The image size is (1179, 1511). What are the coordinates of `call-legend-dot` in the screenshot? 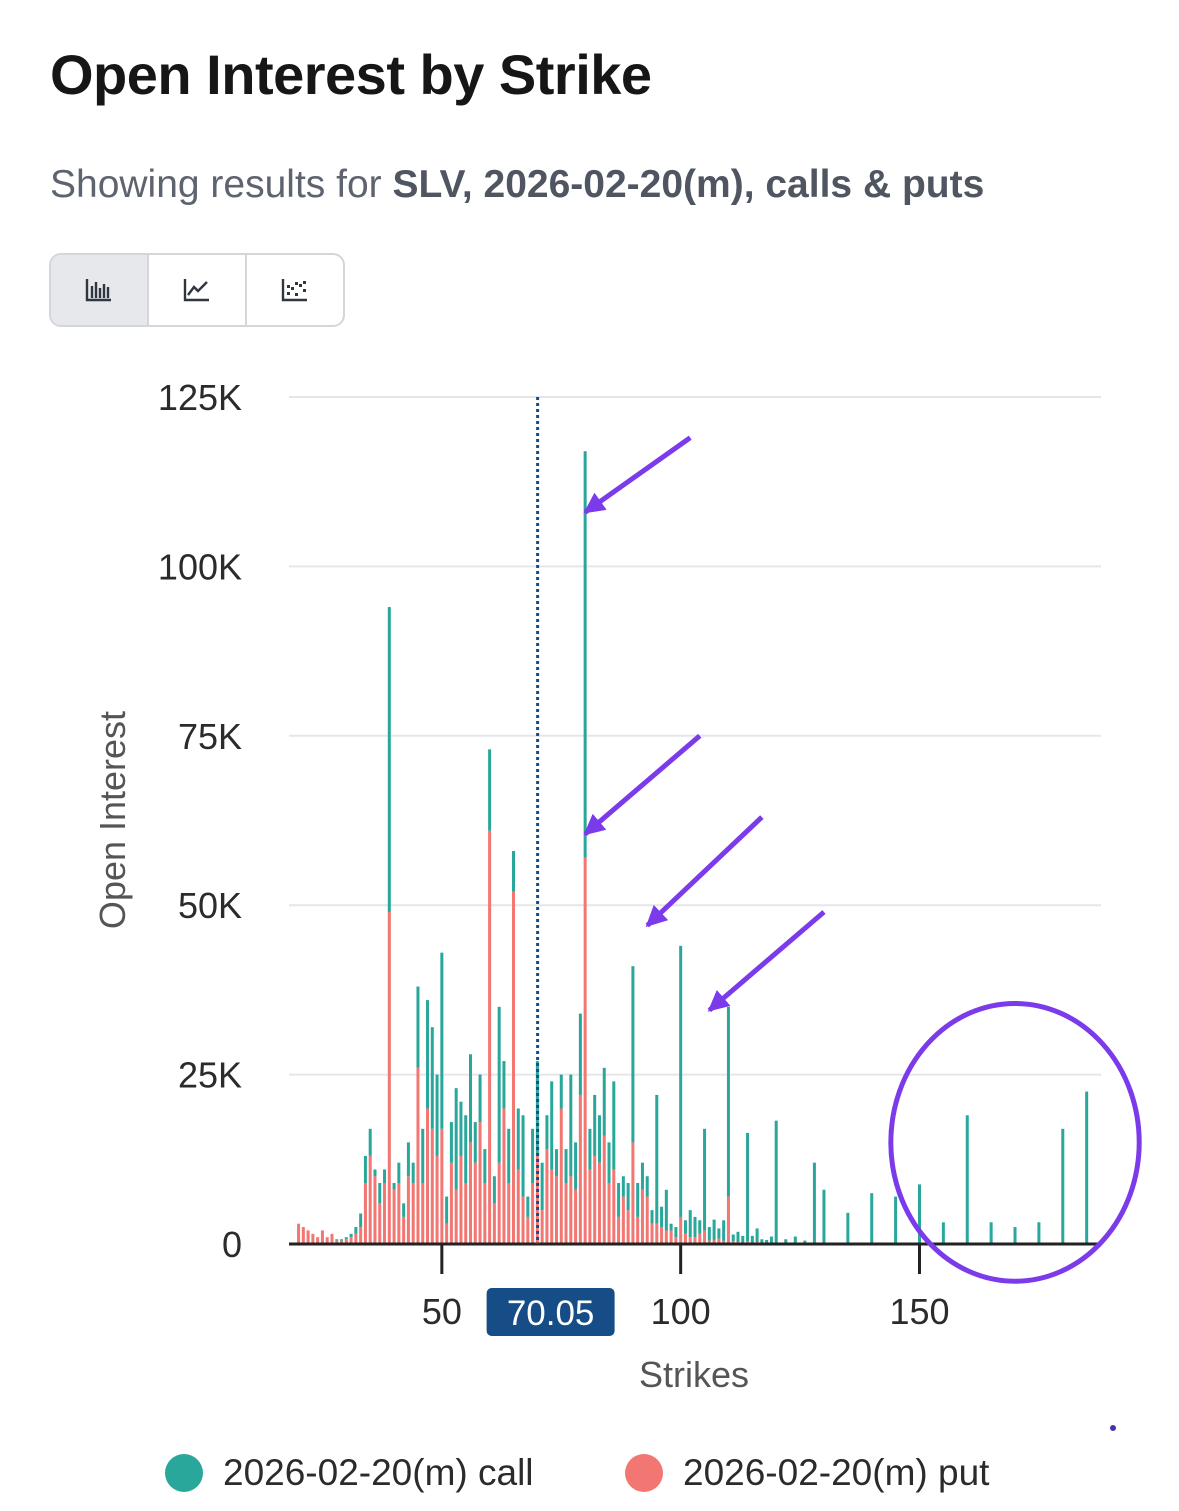 It's located at (184, 1473).